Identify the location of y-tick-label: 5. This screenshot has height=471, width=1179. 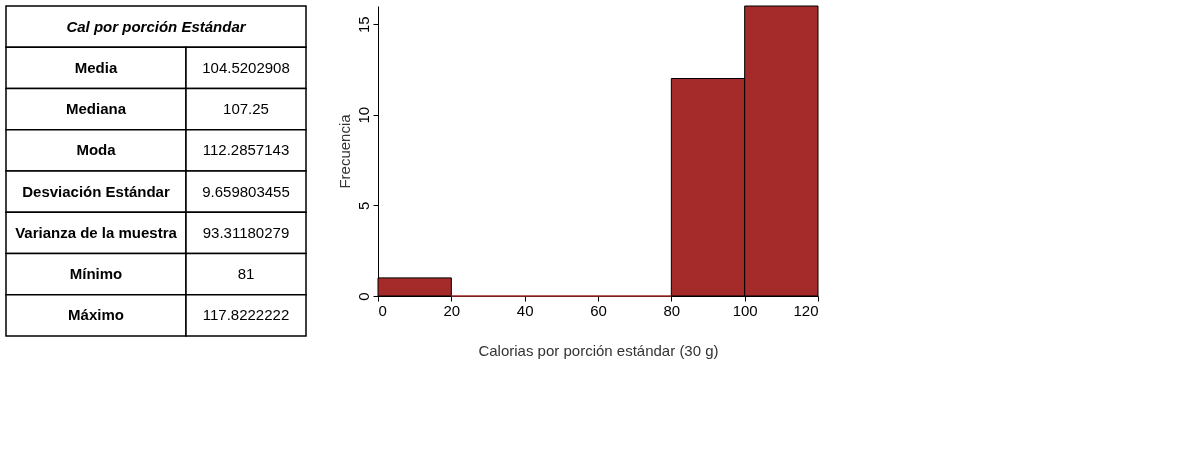
(363, 206).